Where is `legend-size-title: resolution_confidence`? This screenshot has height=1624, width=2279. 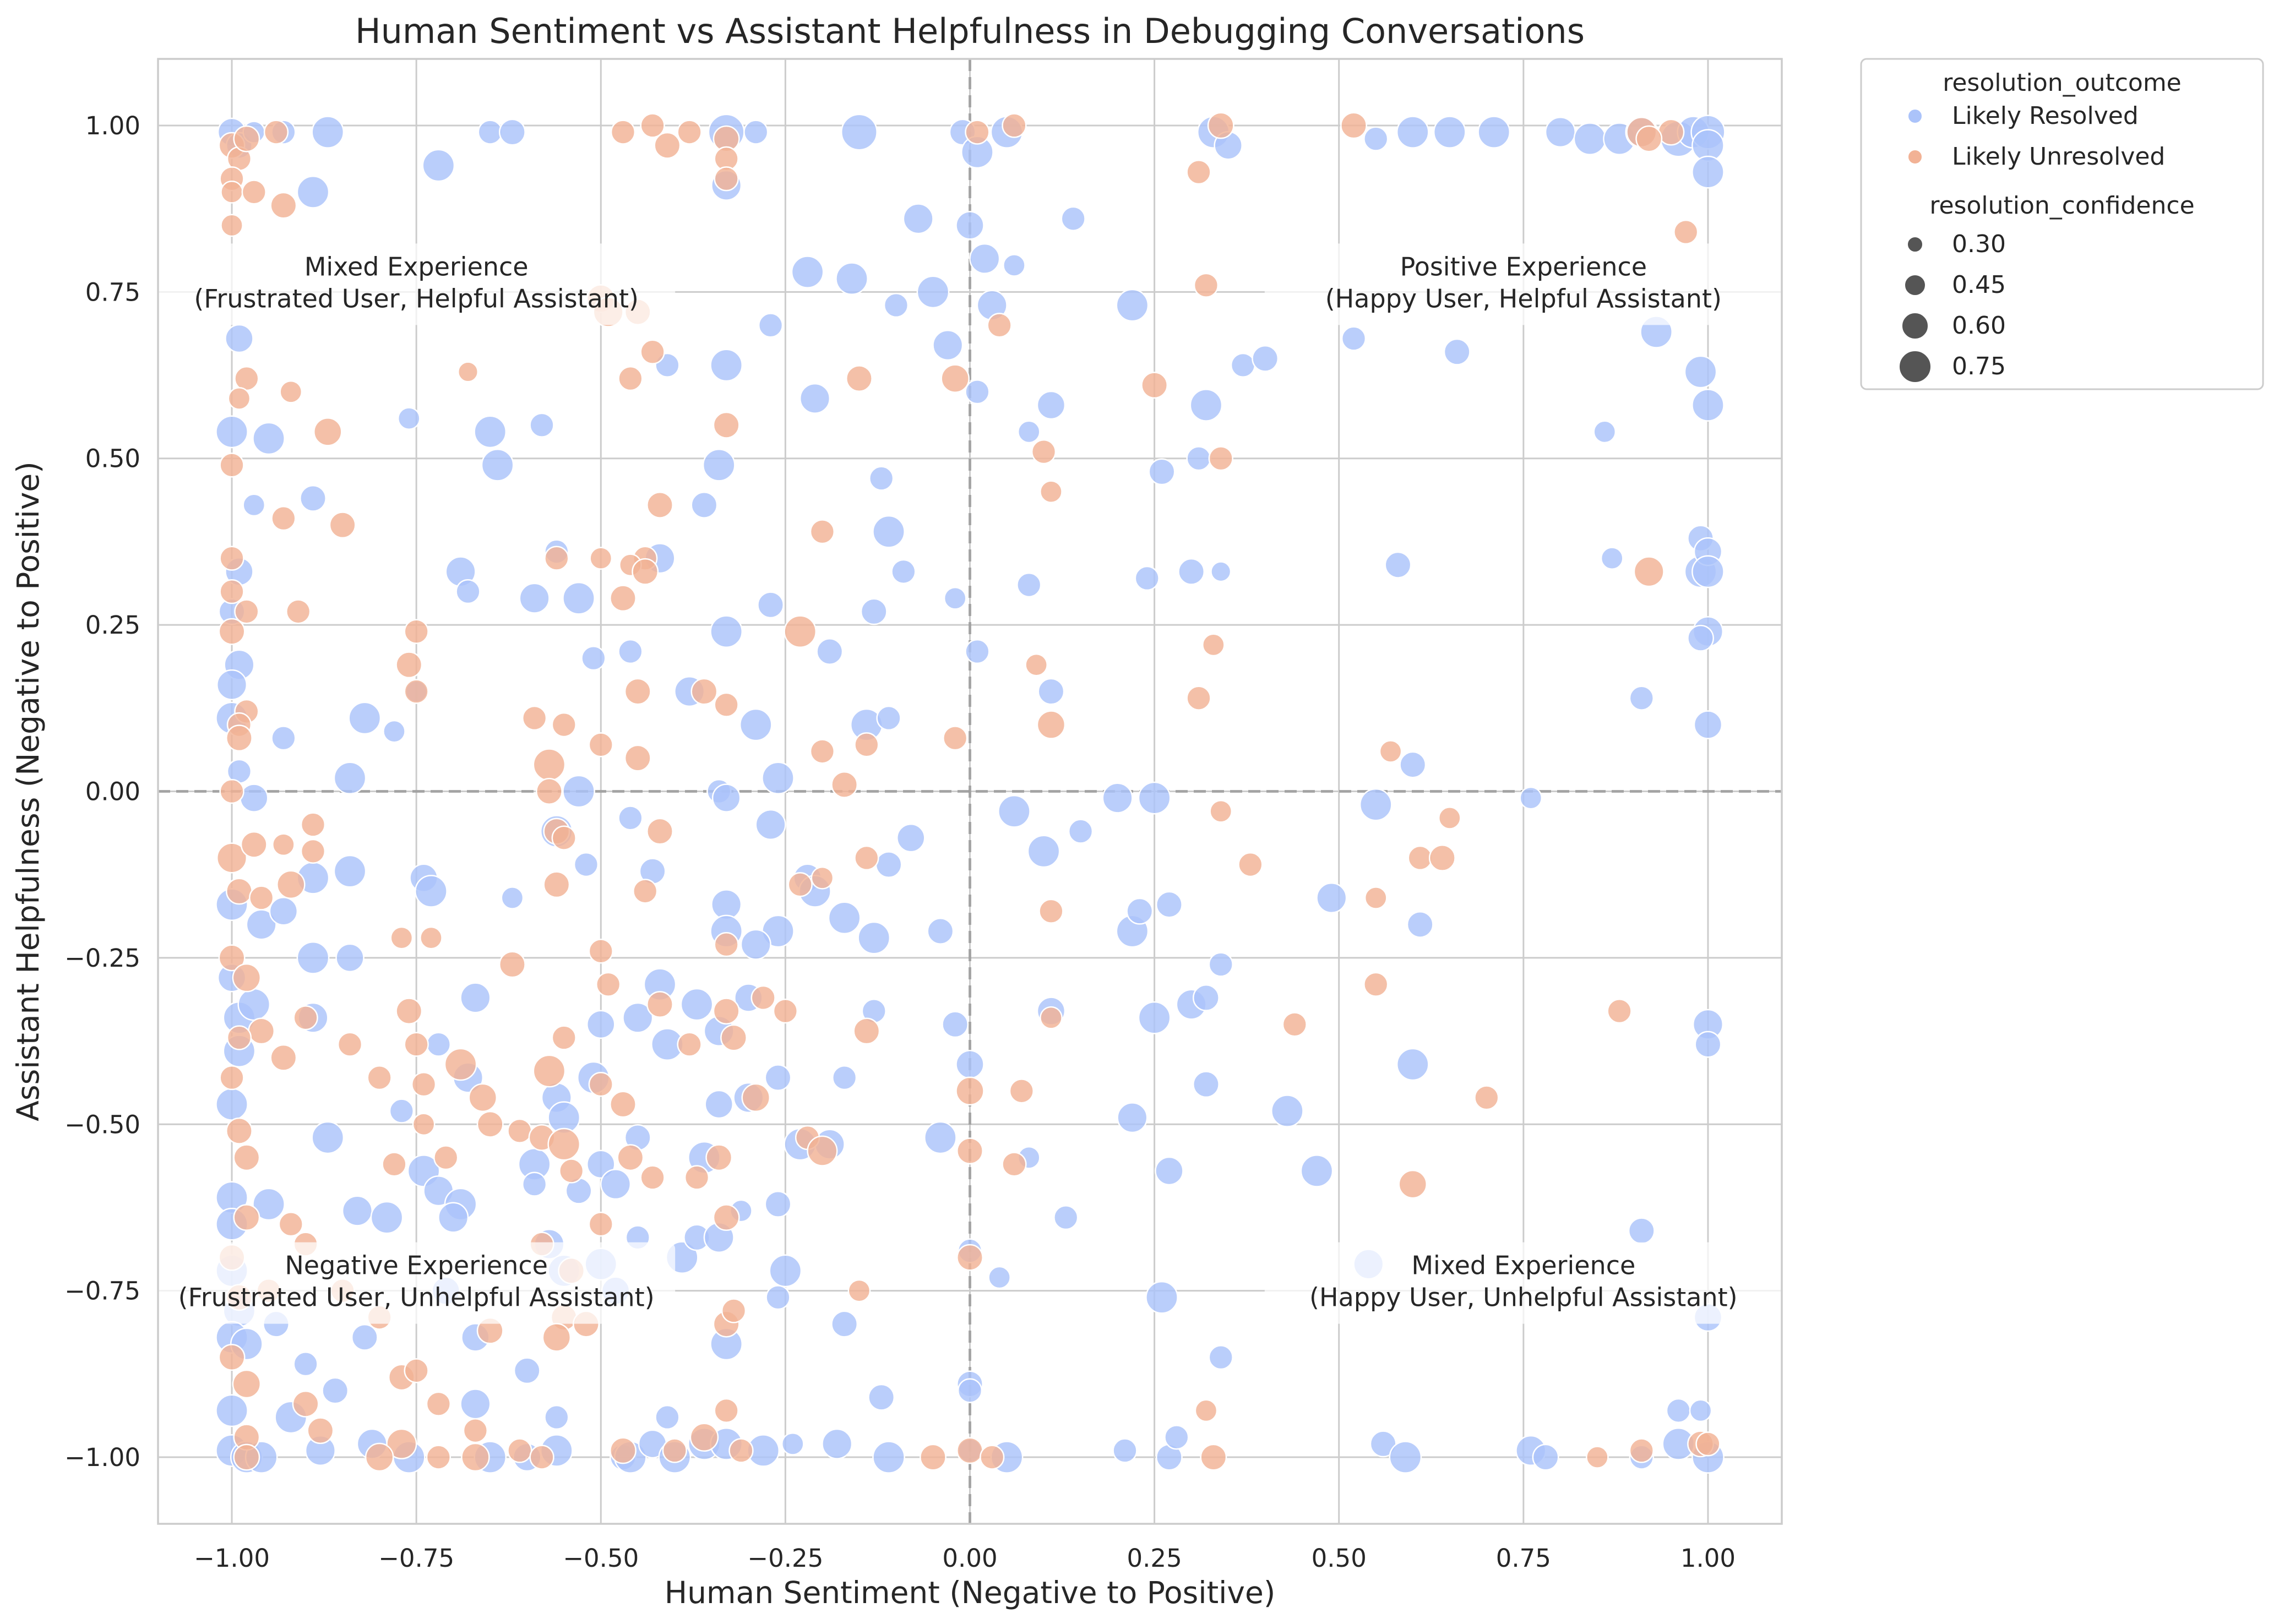
legend-size-title: resolution_confidence is located at coordinates (2061, 206).